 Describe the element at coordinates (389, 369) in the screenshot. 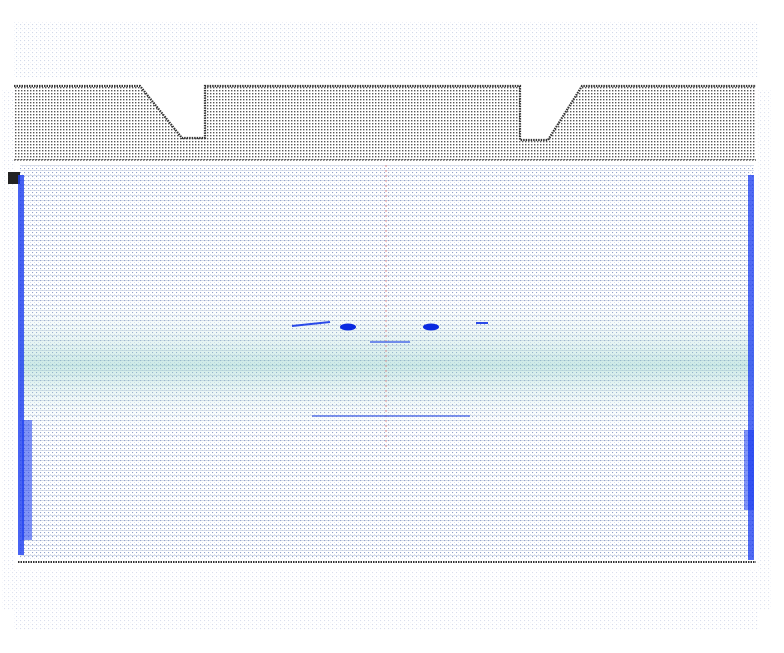

I see `highlight-blobs` at that location.